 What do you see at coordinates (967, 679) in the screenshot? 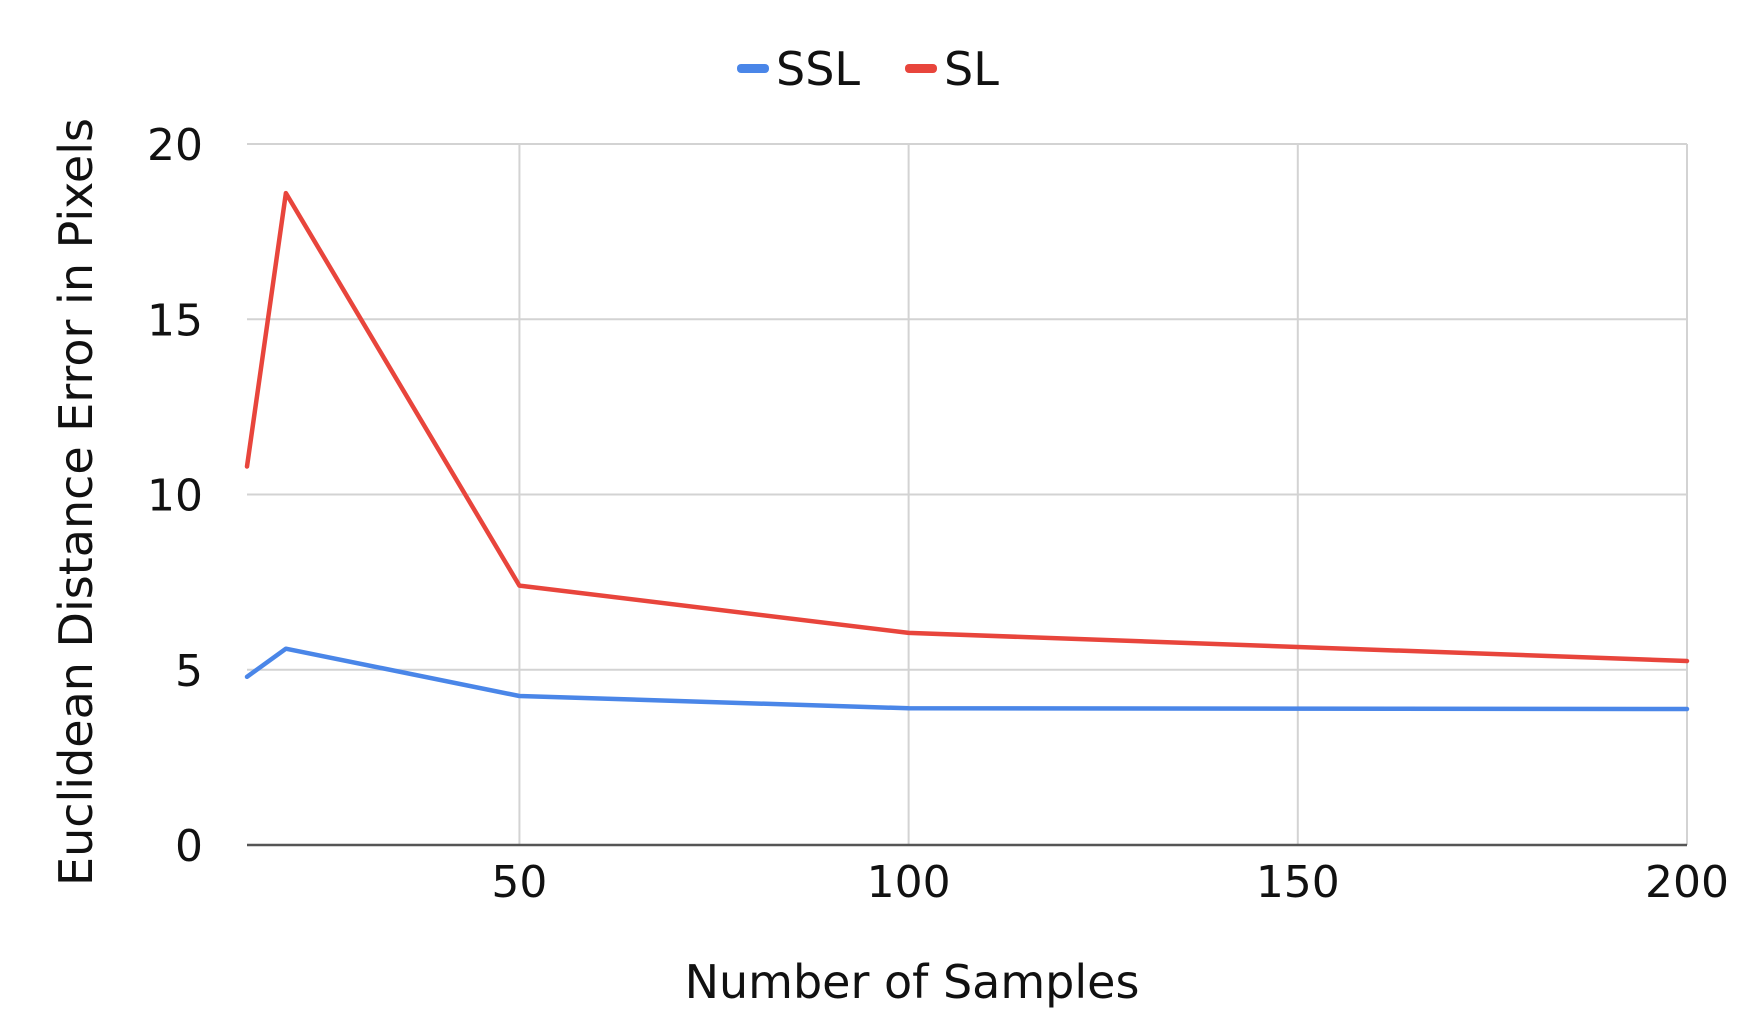
I see `series-line-ssl` at bounding box center [967, 679].